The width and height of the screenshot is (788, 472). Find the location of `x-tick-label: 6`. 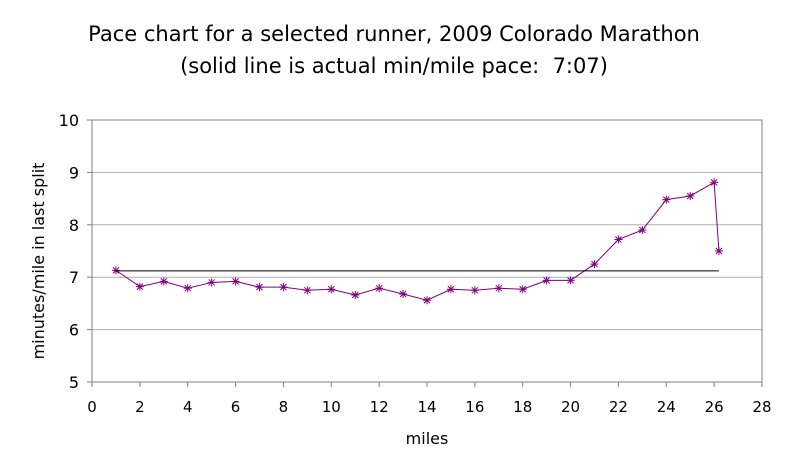

x-tick-label: 6 is located at coordinates (236, 407).